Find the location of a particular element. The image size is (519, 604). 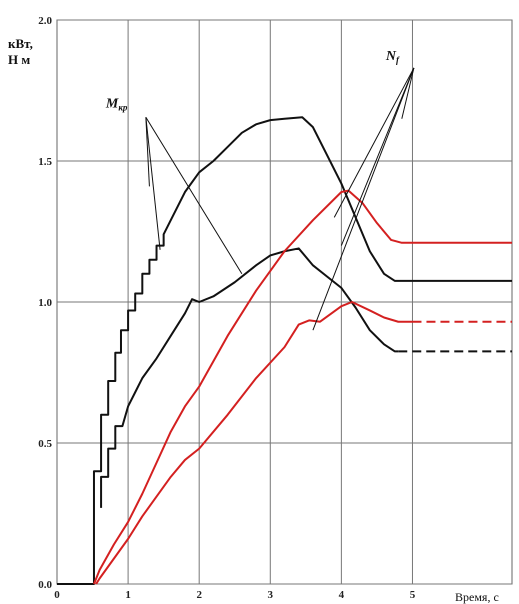

y-tick-label: 0.5 is located at coordinates (45, 444).